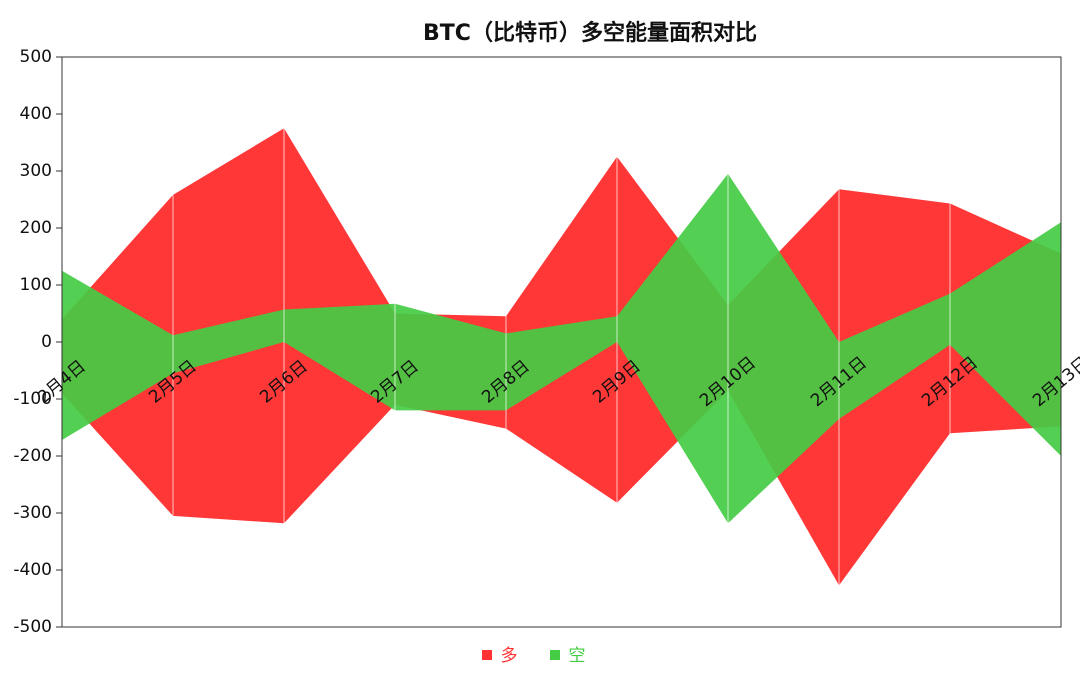 This screenshot has width=1080, height=679. What do you see at coordinates (46, 342) in the screenshot?
I see `y-tick-label: 0` at bounding box center [46, 342].